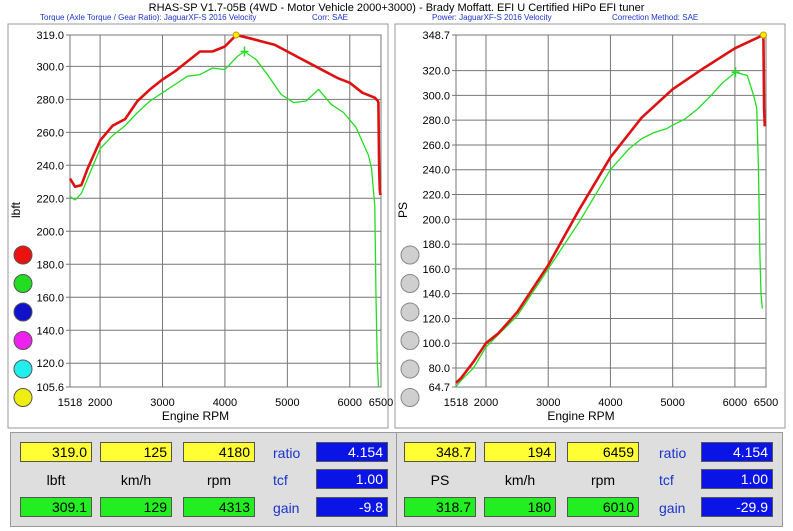  I want to click on torque-y-tick-label: 220.0, so click(50, 199).